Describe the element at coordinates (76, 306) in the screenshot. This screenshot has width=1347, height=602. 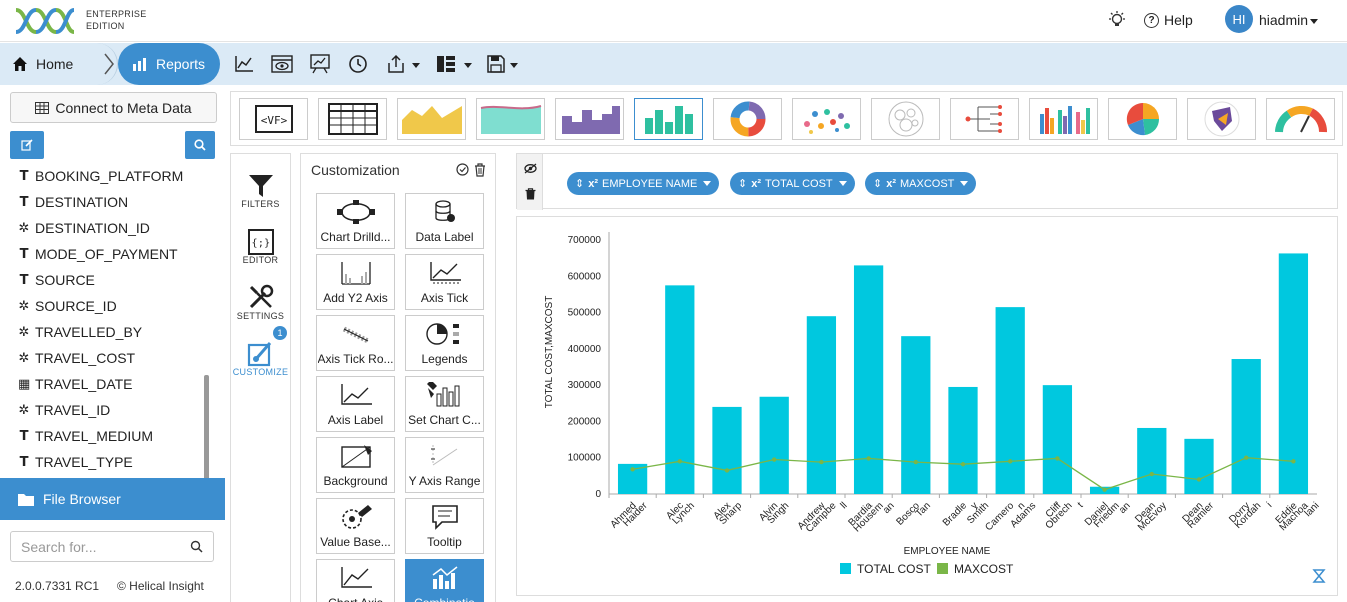
I see `field-label: SOURCE_ID` at that location.